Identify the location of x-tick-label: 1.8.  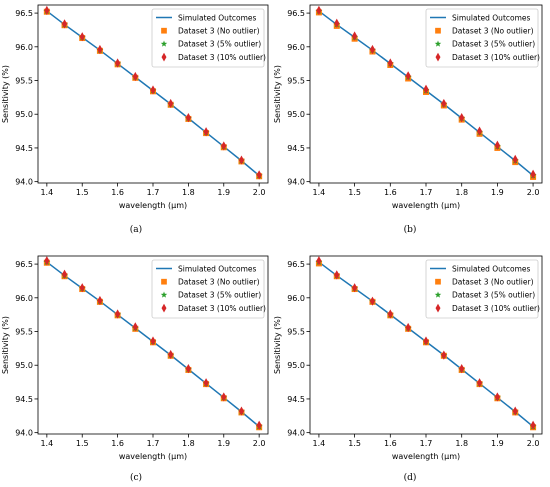
(188, 443).